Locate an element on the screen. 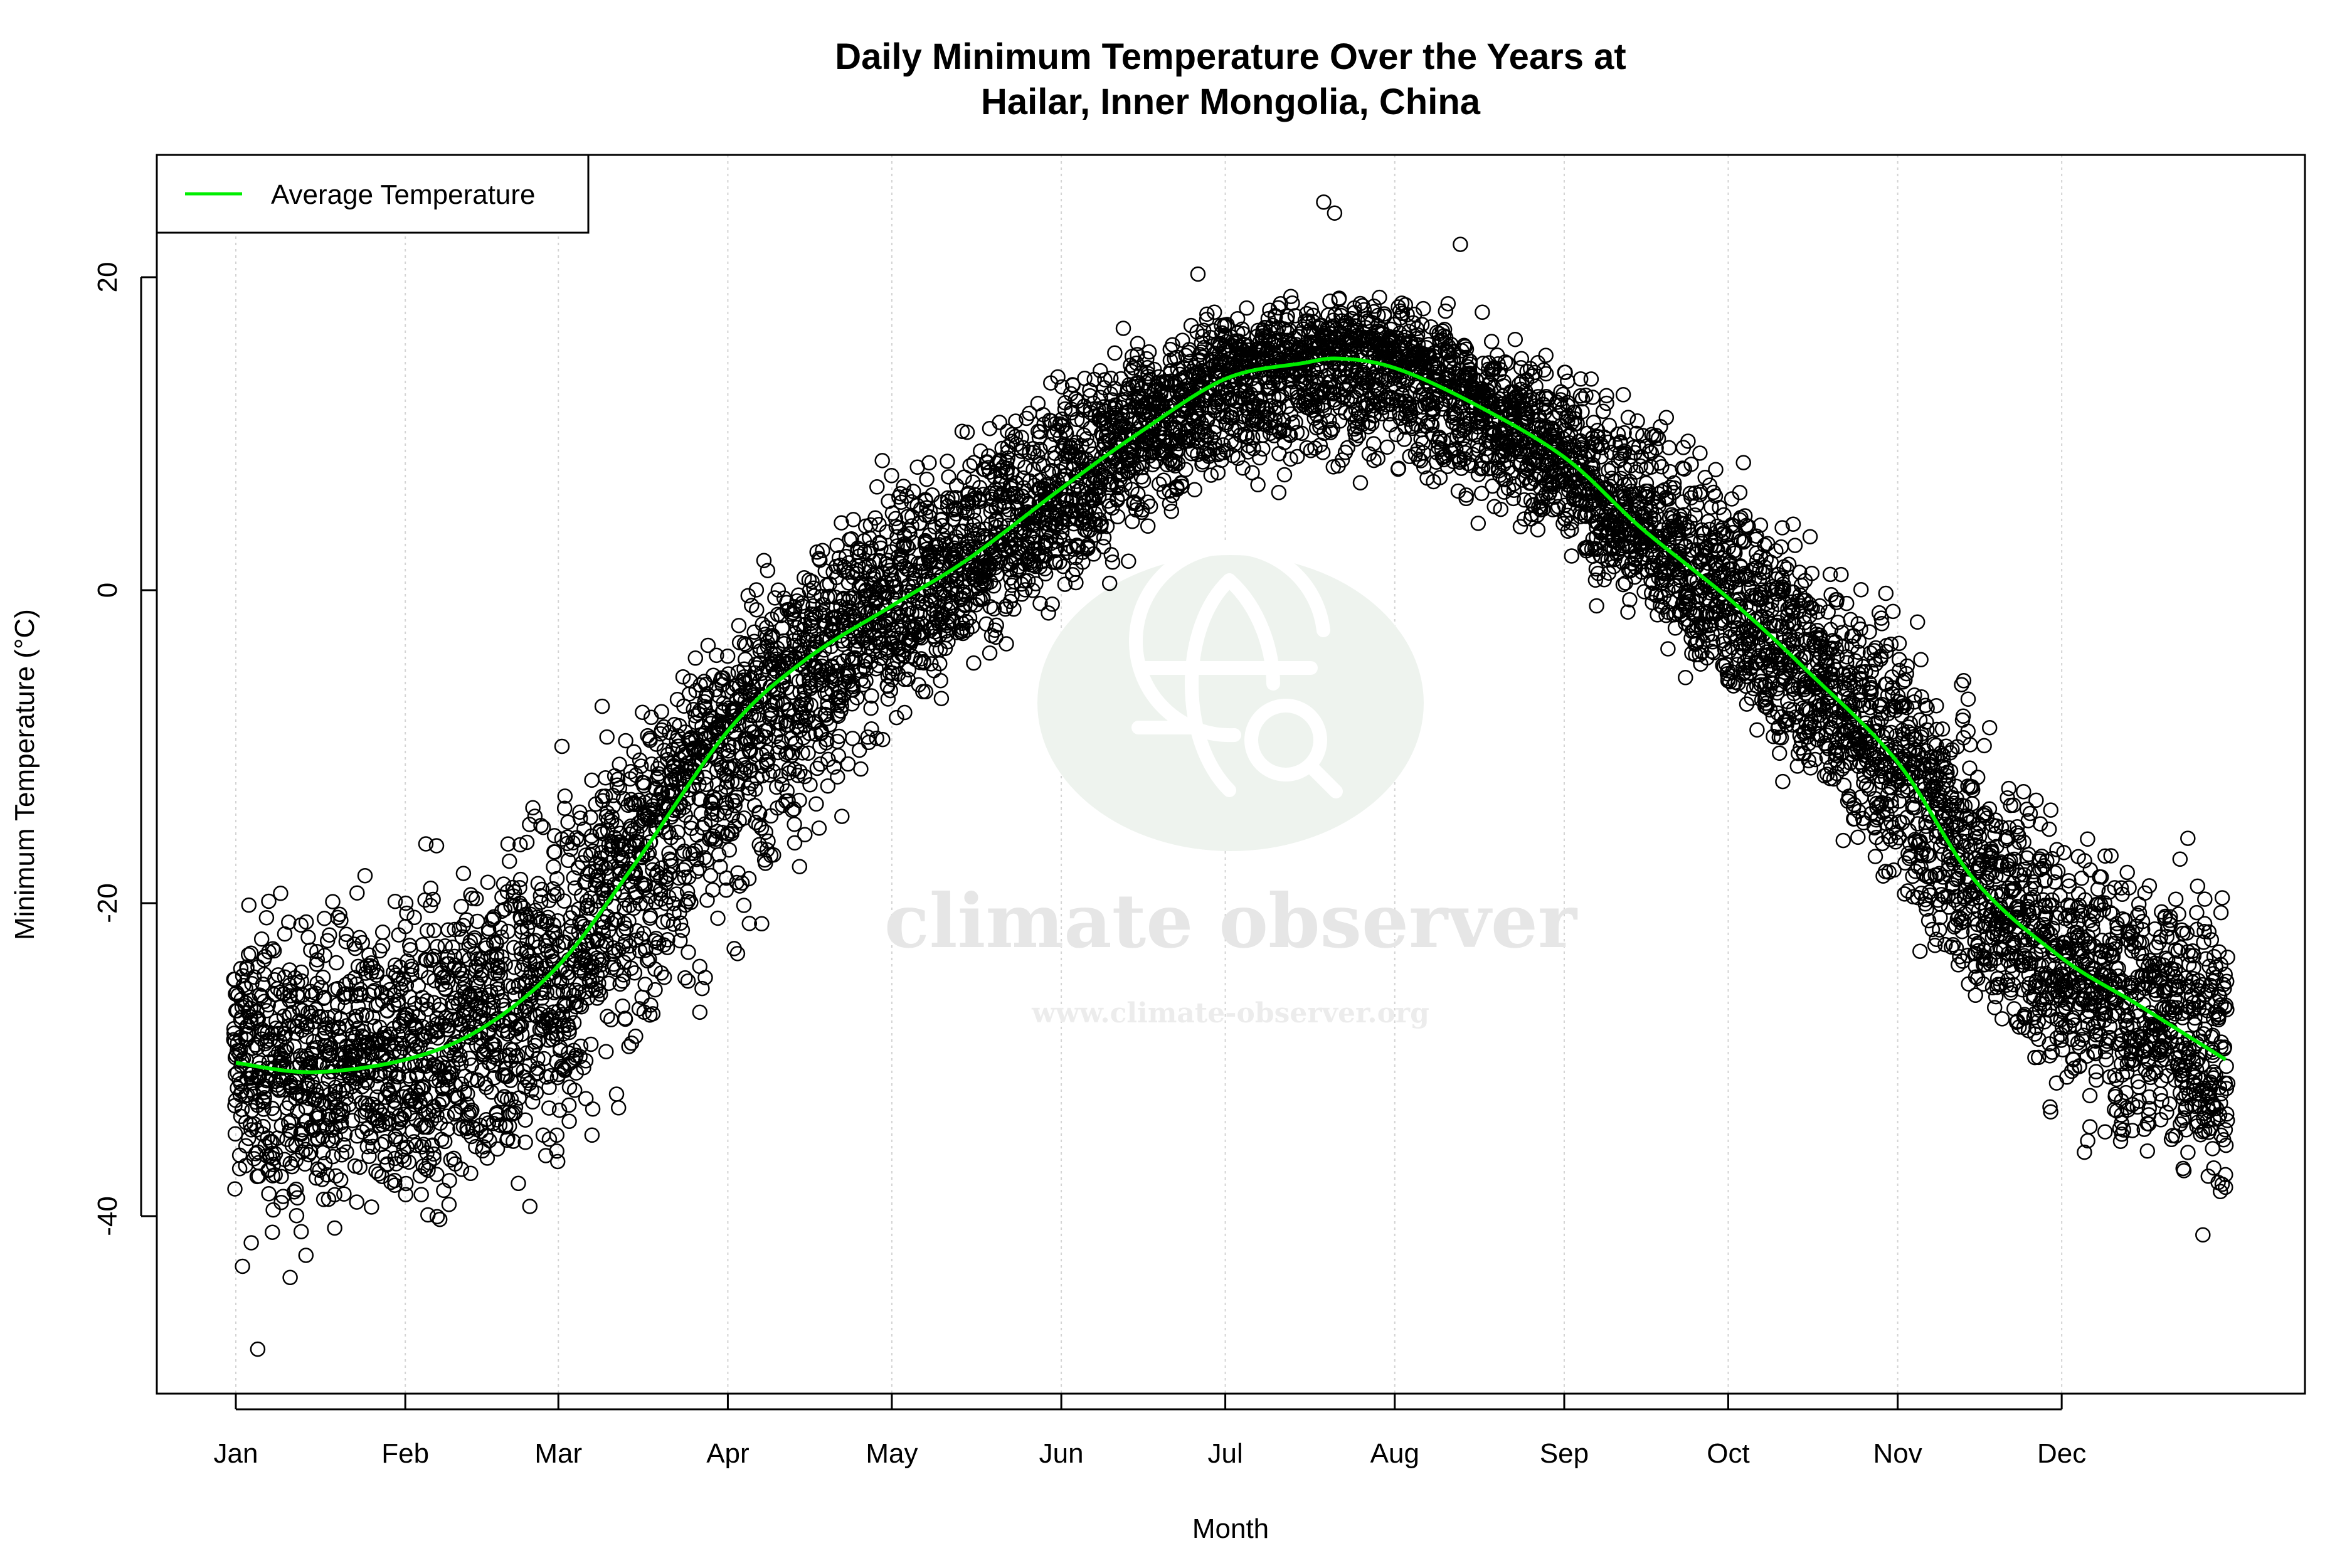 This screenshot has height=1568, width=2352. watermark-url: www.climate-observer.org is located at coordinates (1230, 1013).